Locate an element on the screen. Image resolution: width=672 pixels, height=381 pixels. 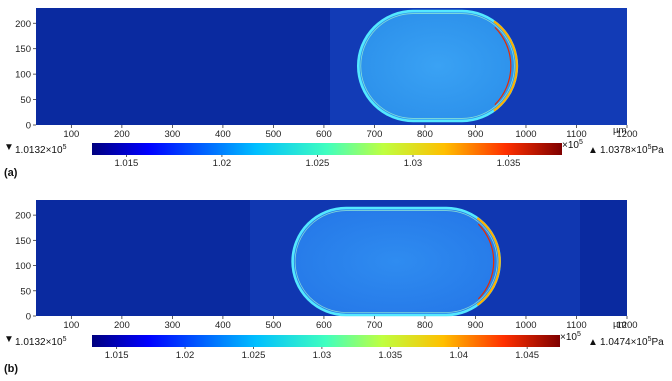
droplet-b is located at coordinates (396, 261).